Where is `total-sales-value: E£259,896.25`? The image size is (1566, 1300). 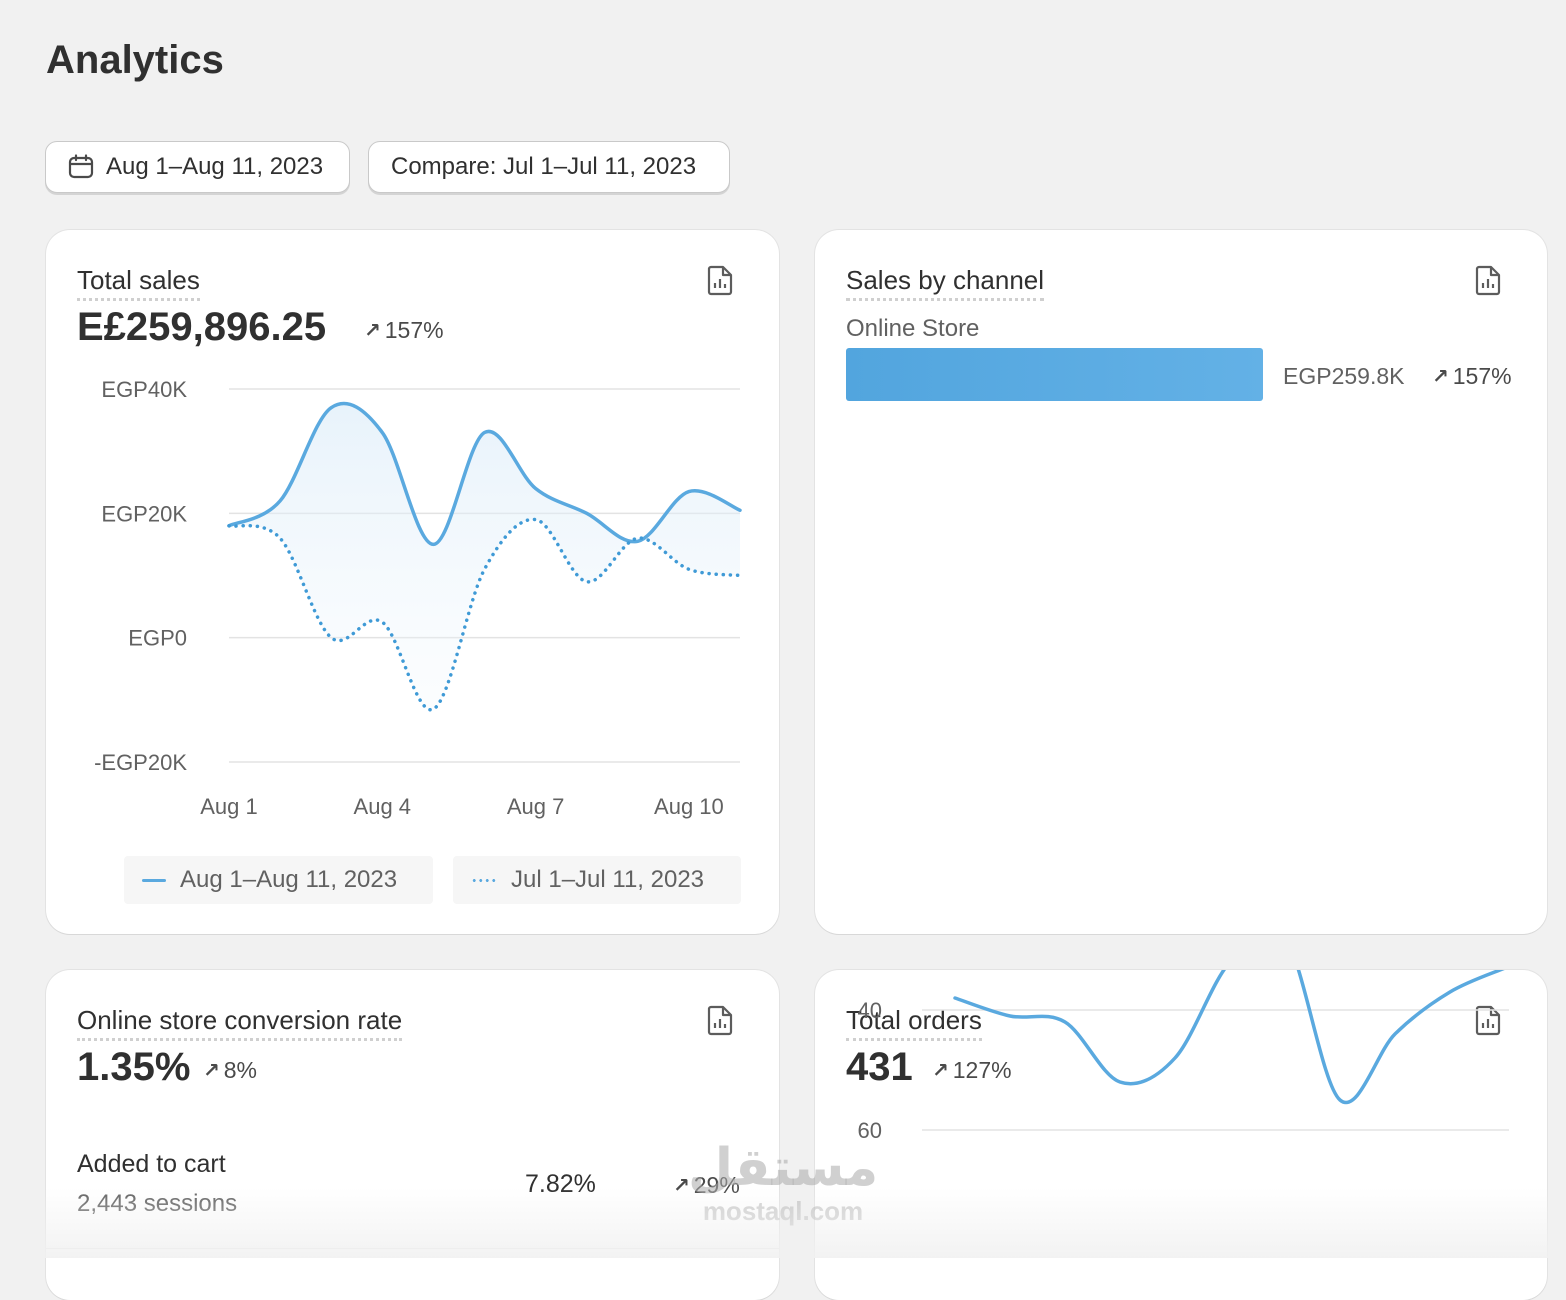
total-sales-value: E£259,896.25 is located at coordinates (202, 327).